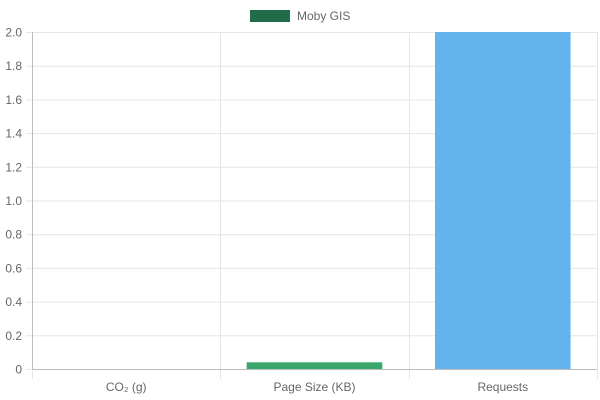 The image size is (600, 400). Describe the element at coordinates (13, 268) in the screenshot. I see `y-tick-label: 0.6` at that location.